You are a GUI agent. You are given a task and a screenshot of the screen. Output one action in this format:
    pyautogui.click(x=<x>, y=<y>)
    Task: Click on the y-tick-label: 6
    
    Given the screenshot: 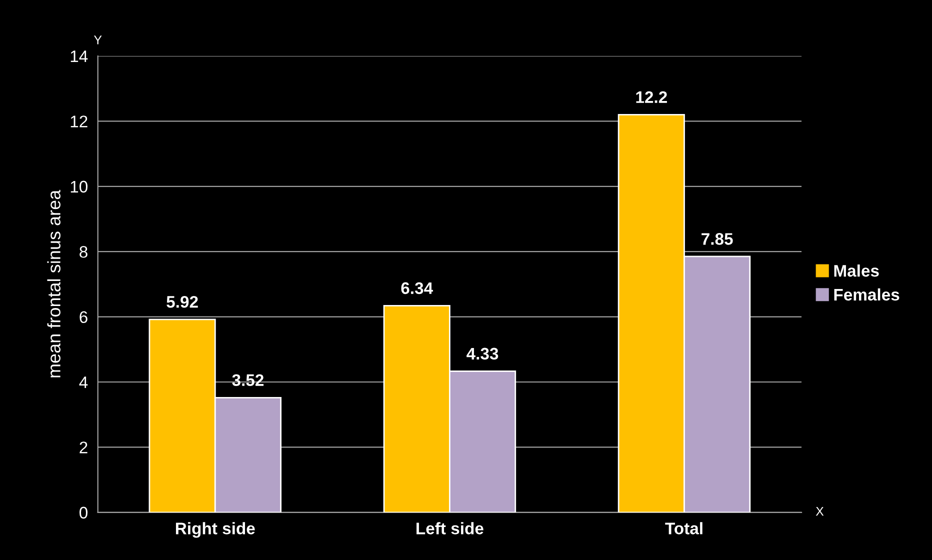 What is the action you would take?
    pyautogui.click(x=84, y=317)
    